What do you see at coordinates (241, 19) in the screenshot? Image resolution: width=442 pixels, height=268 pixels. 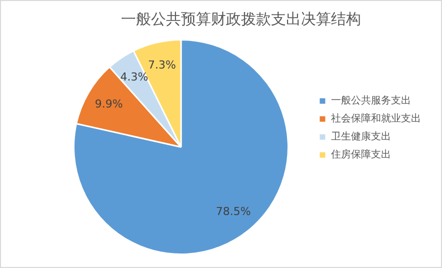 I see `chart-title: 一般公共预算财政拨款支出决算结构` at bounding box center [241, 19].